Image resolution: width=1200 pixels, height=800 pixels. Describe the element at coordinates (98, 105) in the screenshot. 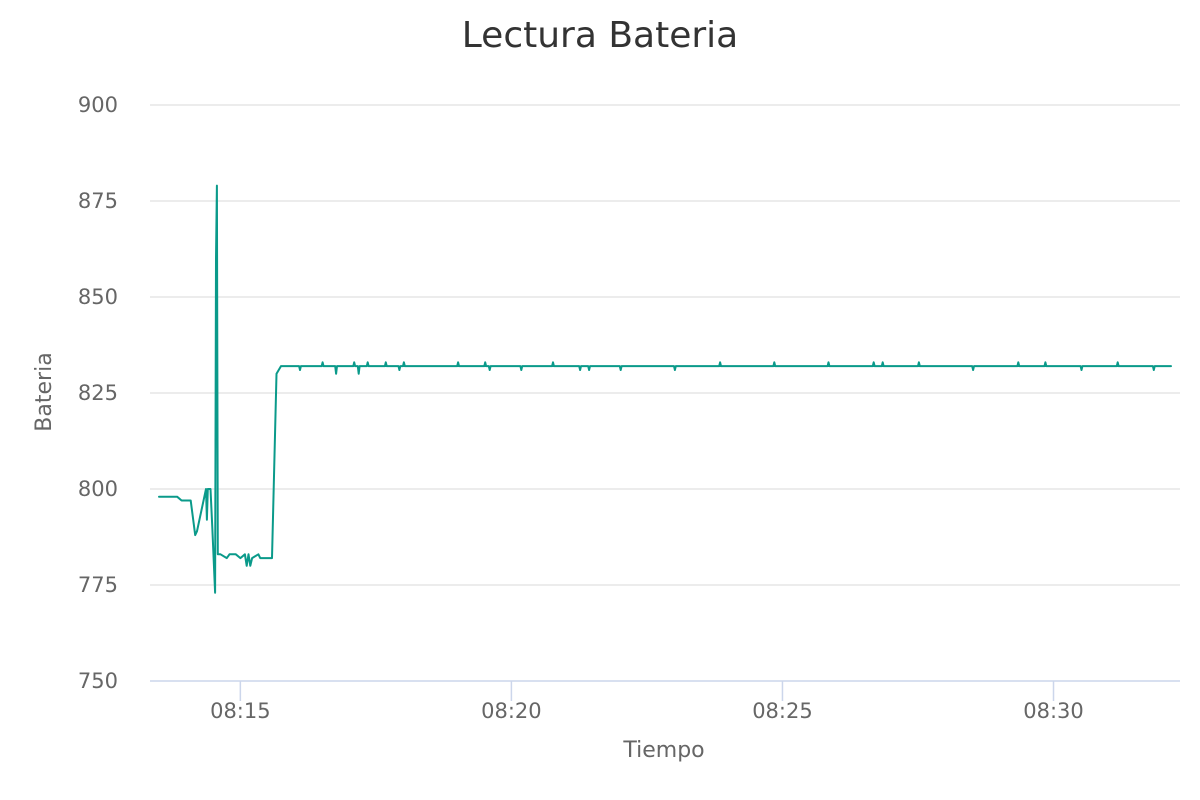

I see `y-tick-label: 900` at that location.